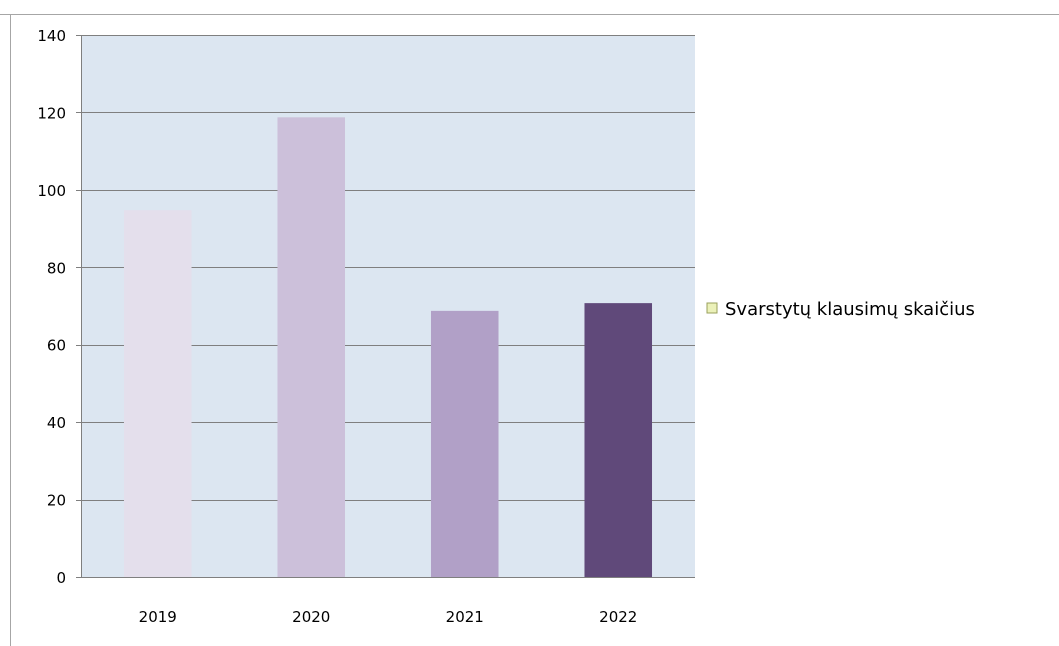  What do you see at coordinates (465, 617) in the screenshot?
I see `x-tick-label-2021: 2021` at bounding box center [465, 617].